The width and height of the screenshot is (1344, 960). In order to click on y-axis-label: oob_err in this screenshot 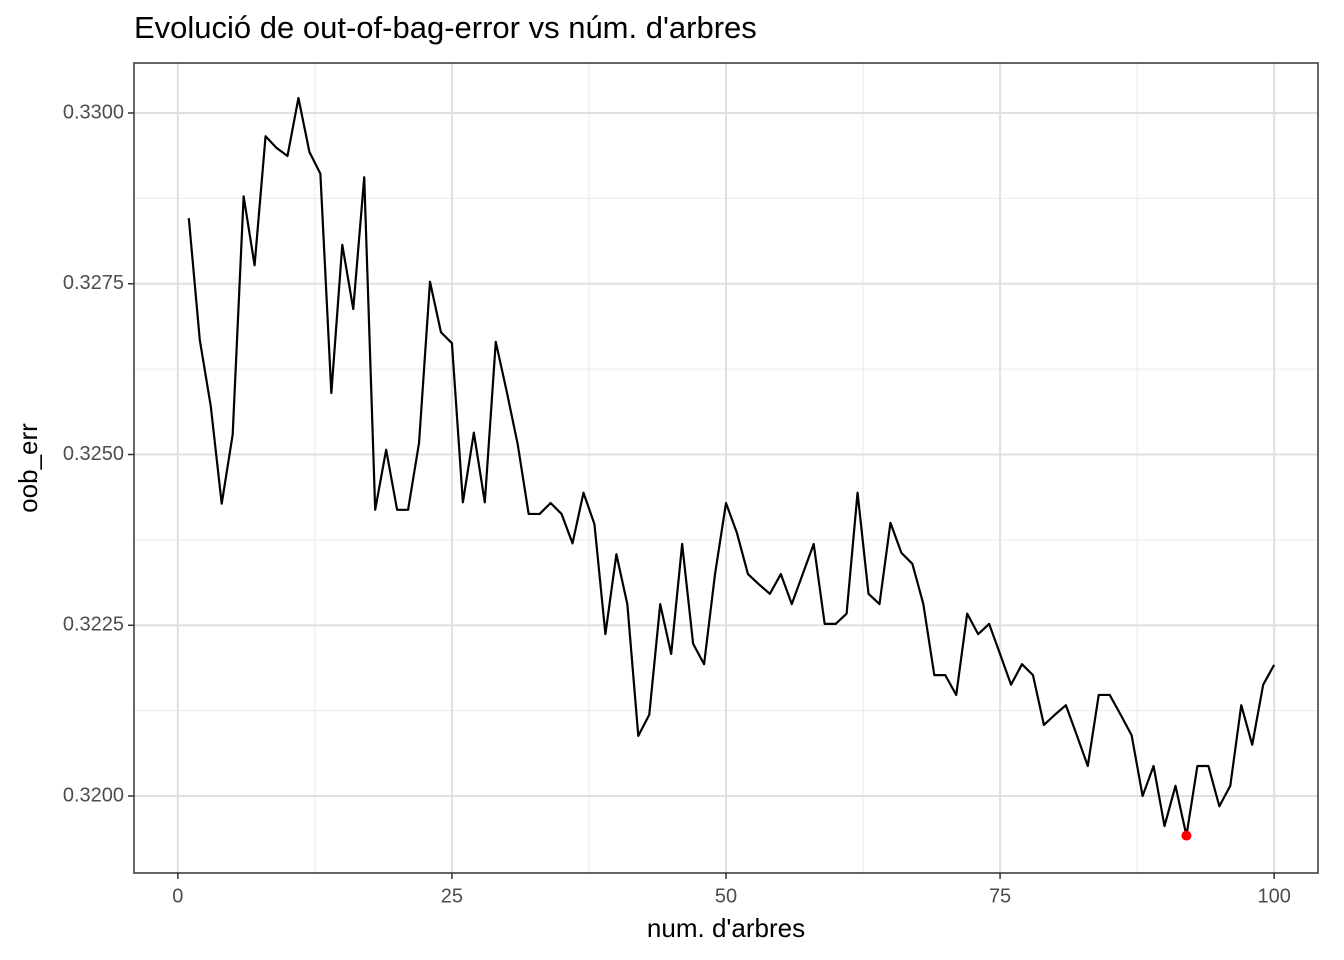, I will do `click(28, 468)`.